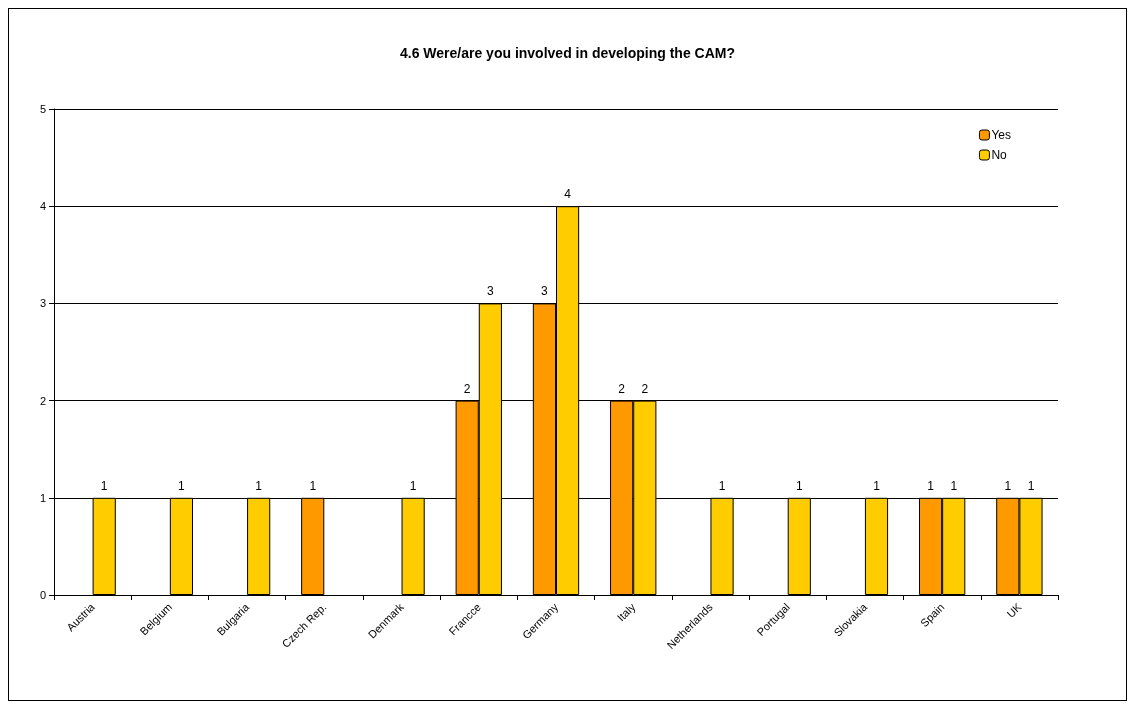  I want to click on y-tick-label: 5, so click(42, 109).